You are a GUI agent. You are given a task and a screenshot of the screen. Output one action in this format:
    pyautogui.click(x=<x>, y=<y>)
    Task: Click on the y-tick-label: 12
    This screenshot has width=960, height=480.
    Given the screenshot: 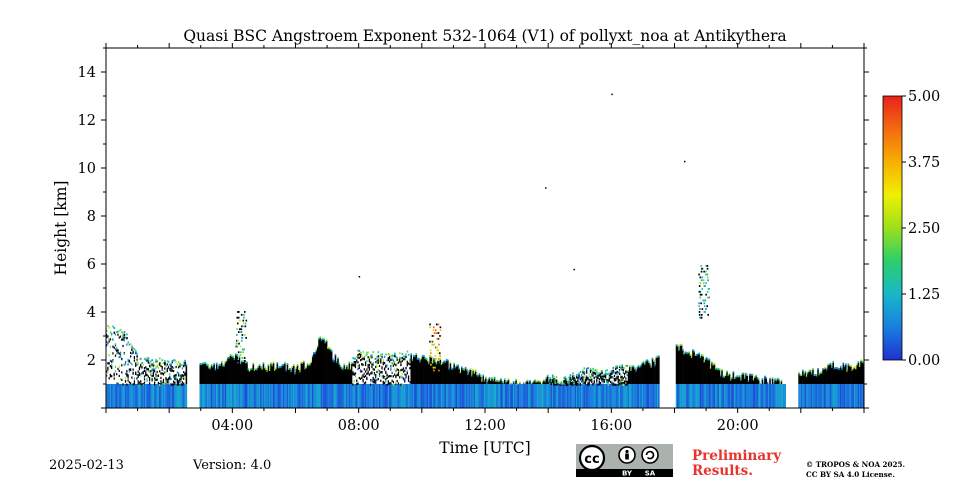 What is the action you would take?
    pyautogui.click(x=87, y=121)
    